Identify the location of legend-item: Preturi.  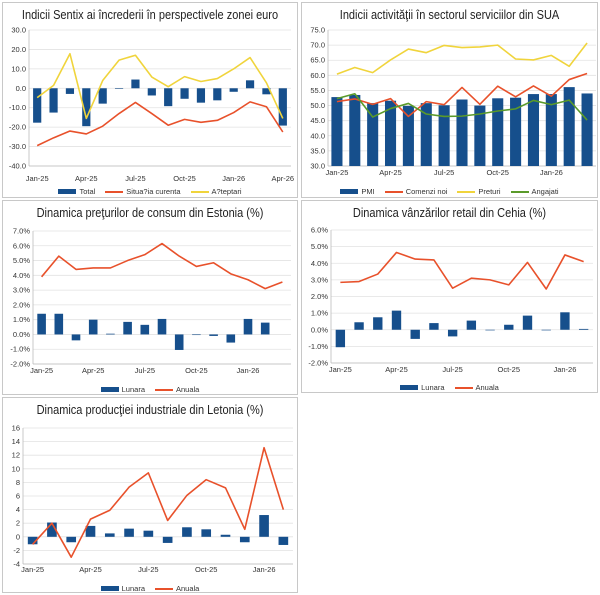
(479, 191).